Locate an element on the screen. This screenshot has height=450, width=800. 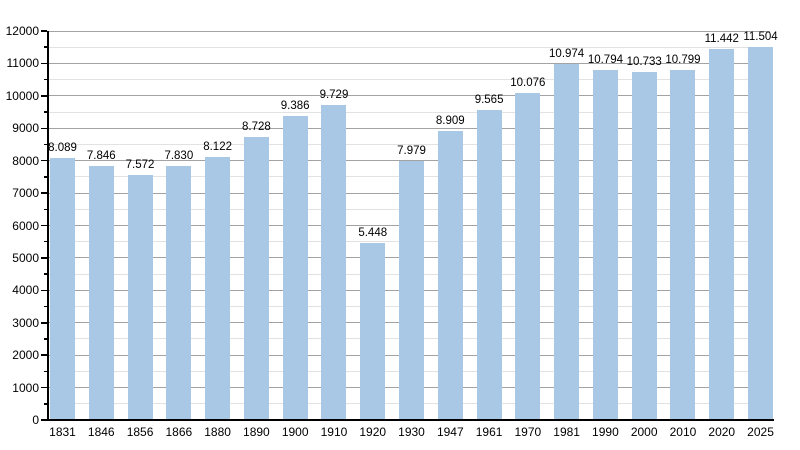
bar-value-label: 7.846 is located at coordinates (101, 155).